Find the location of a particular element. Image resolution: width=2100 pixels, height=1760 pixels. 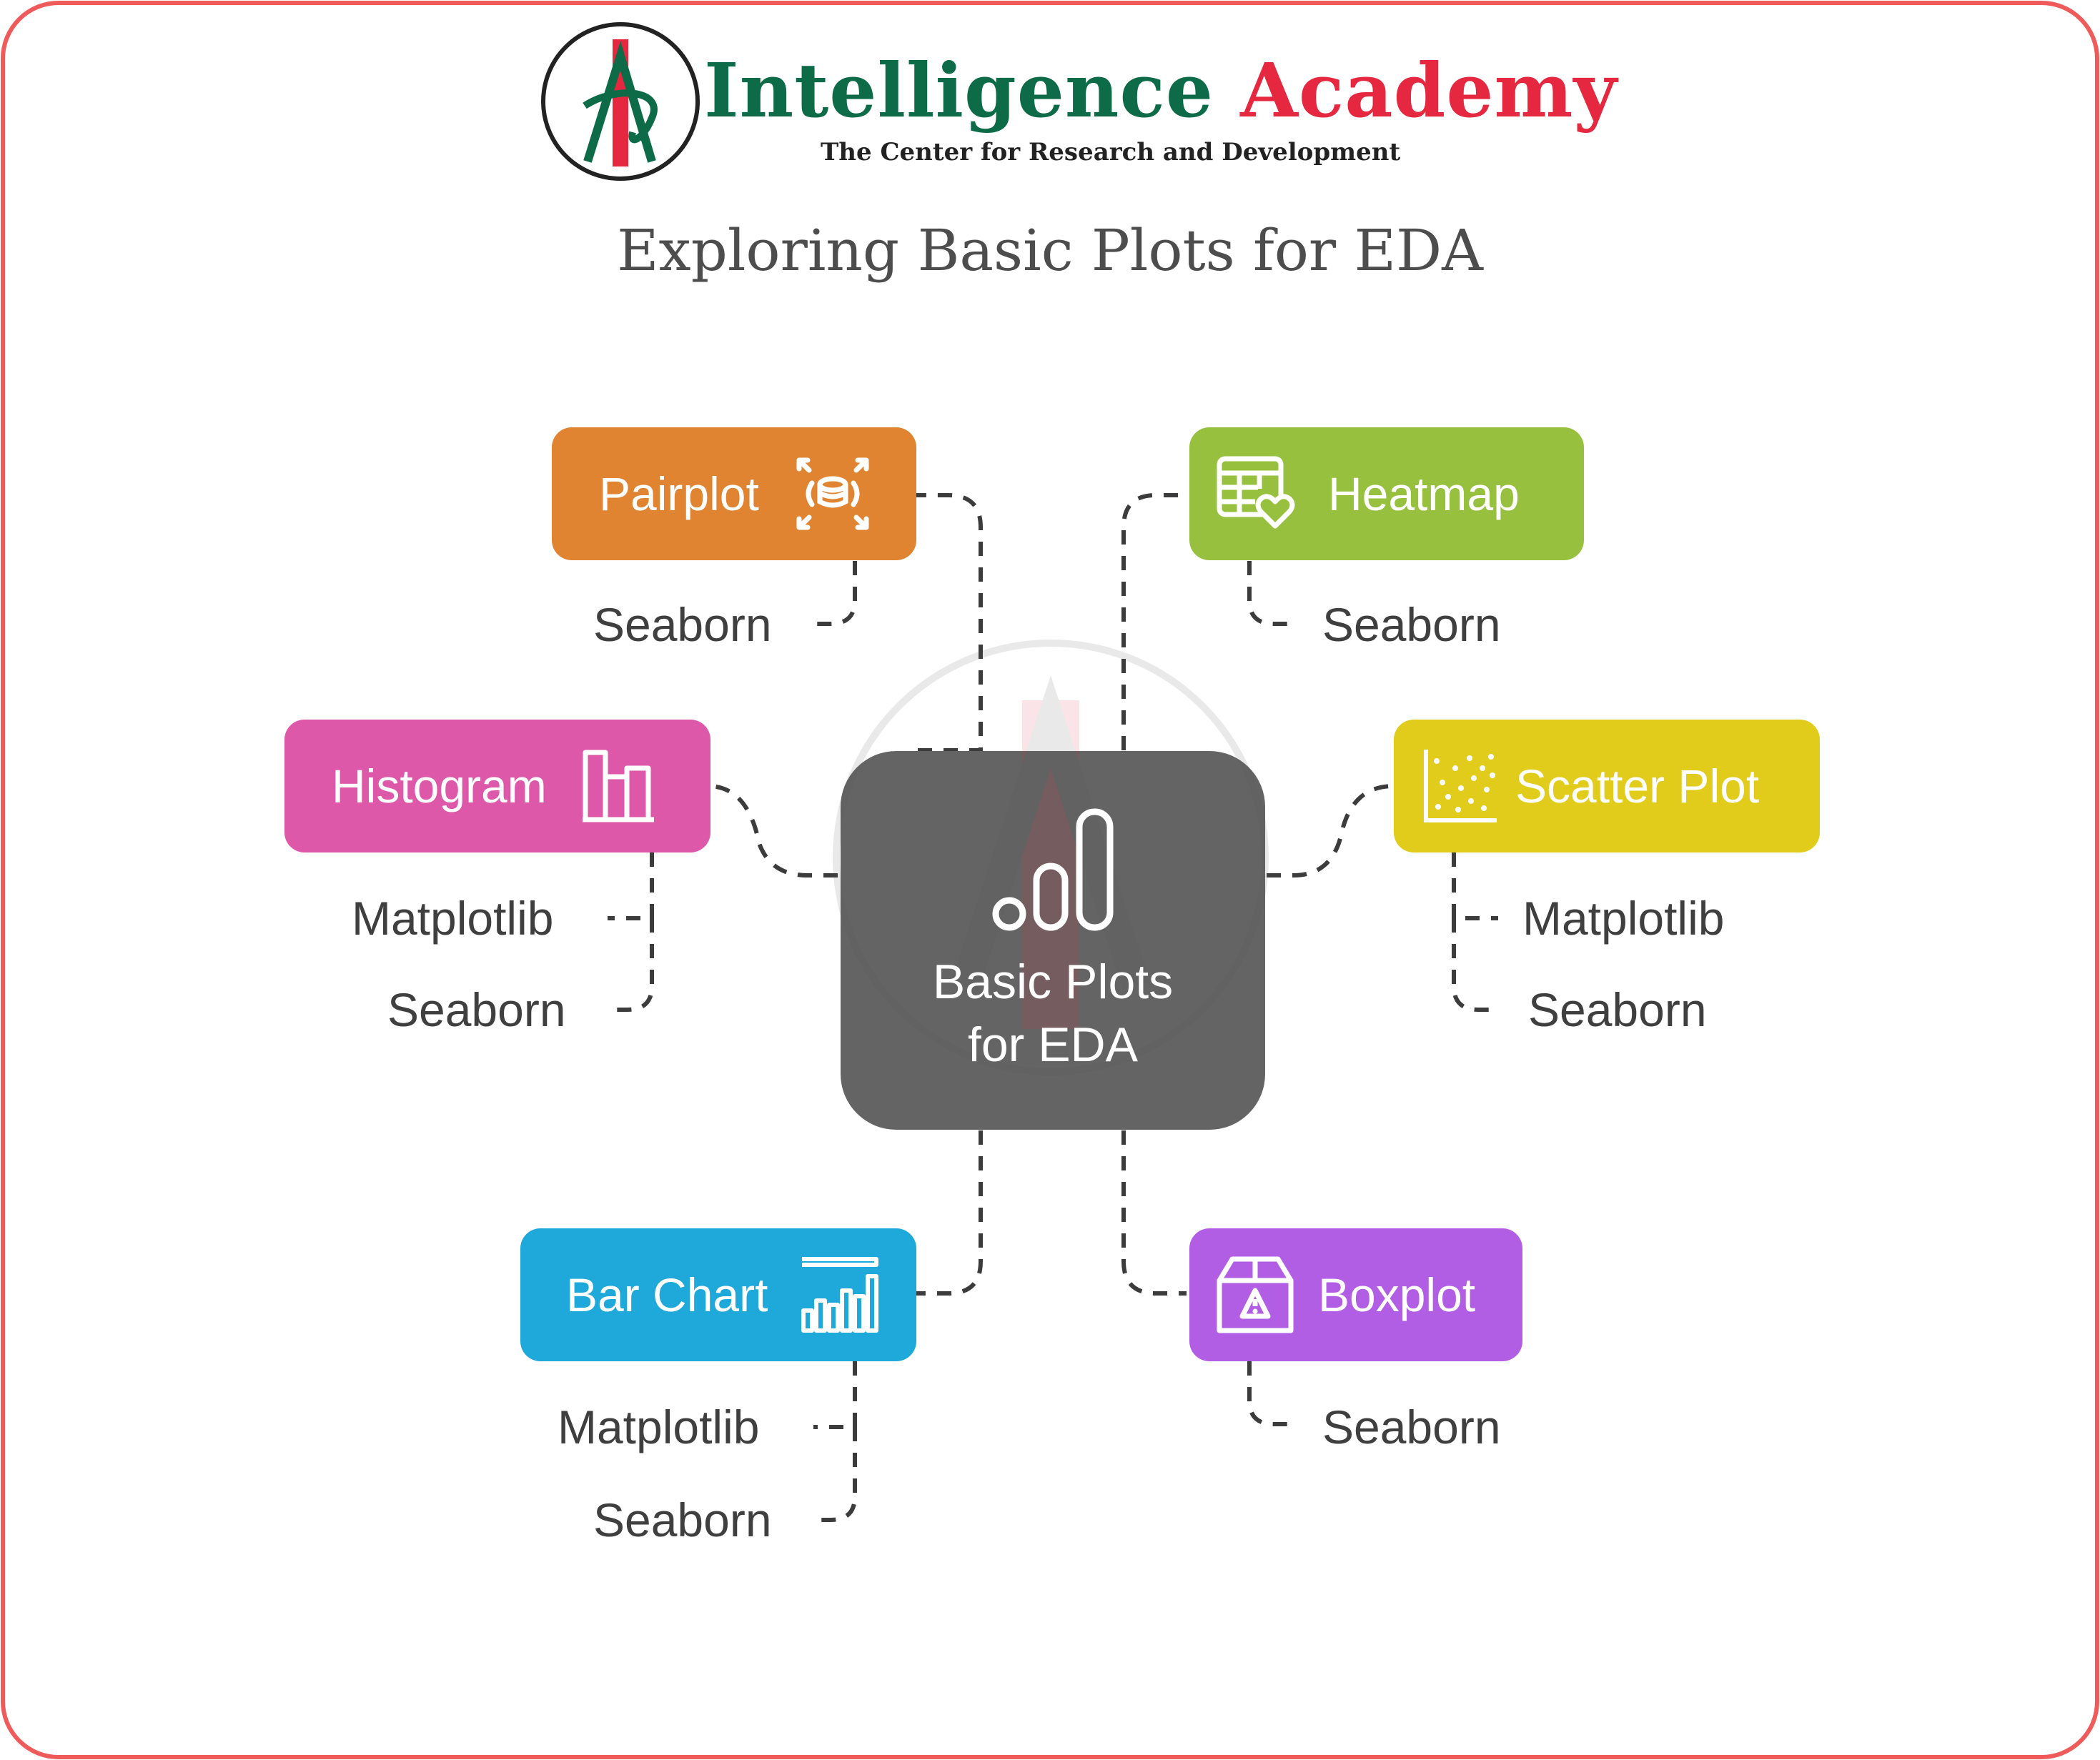

branch-scatter-plot: Scatter Plot is located at coordinates (1607, 786).